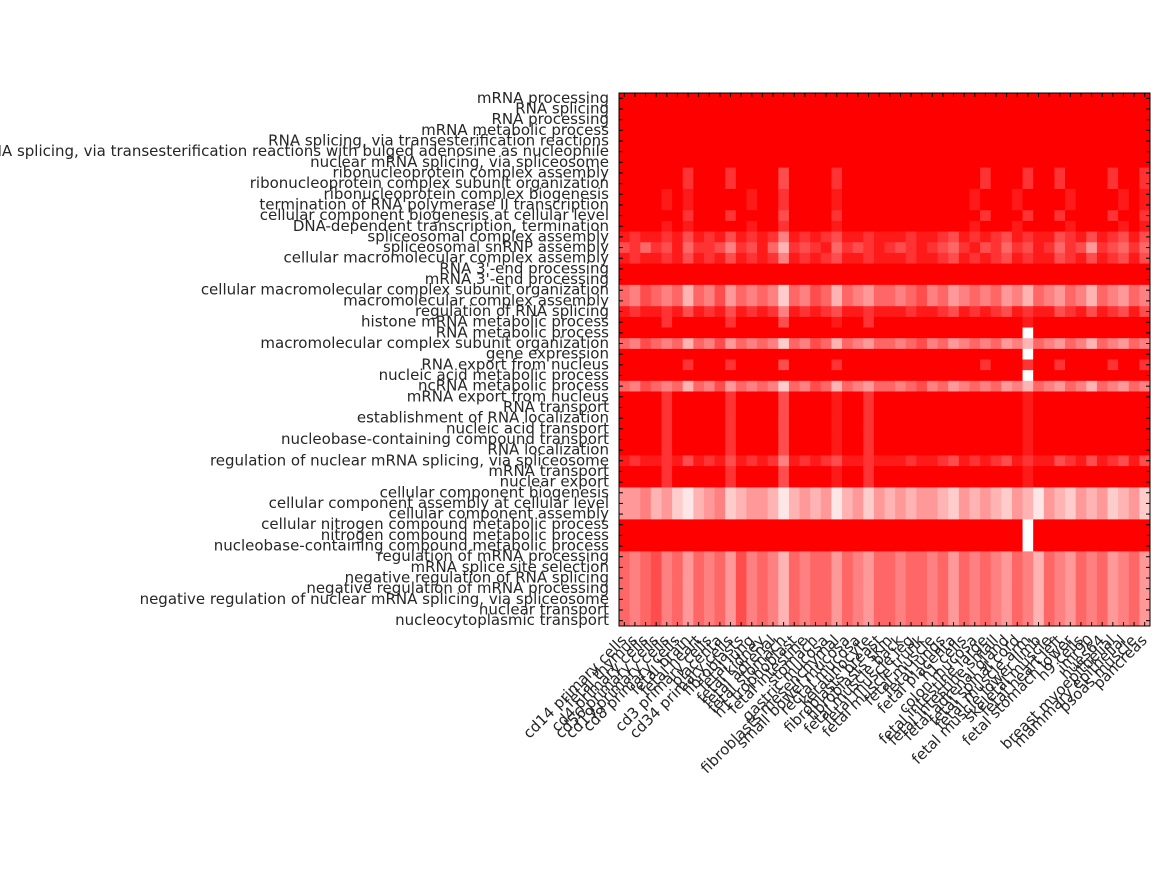 This screenshot has height=875, width=1167. What do you see at coordinates (476, 300) in the screenshot?
I see `row-label: macromolecular complex assembly` at bounding box center [476, 300].